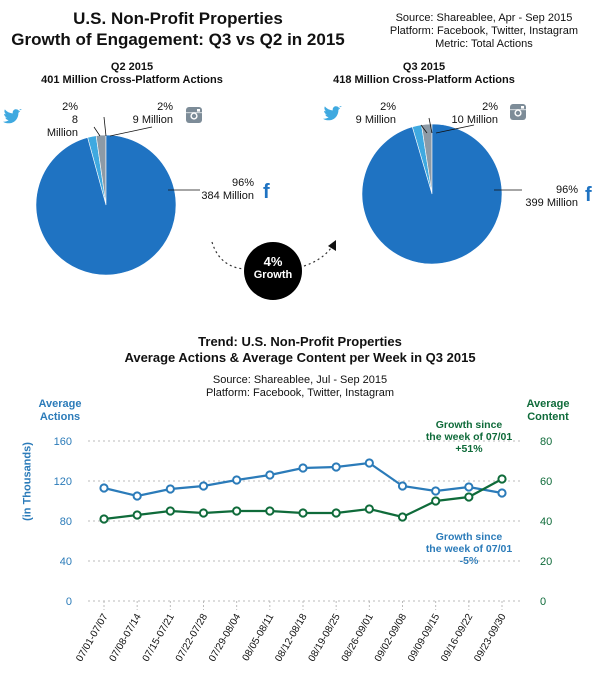  I want to click on pie-q3-title: Q3 2015, so click(424, 67).